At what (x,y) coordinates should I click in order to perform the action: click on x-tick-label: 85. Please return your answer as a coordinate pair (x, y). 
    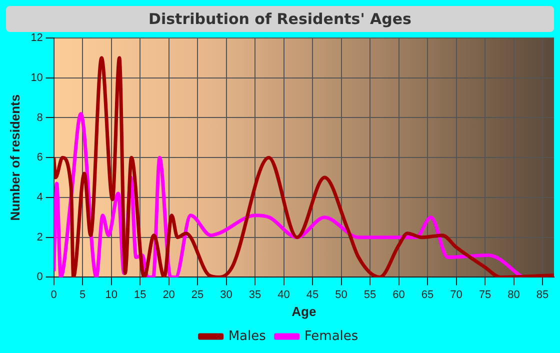
    Looking at the image, I should click on (542, 294).